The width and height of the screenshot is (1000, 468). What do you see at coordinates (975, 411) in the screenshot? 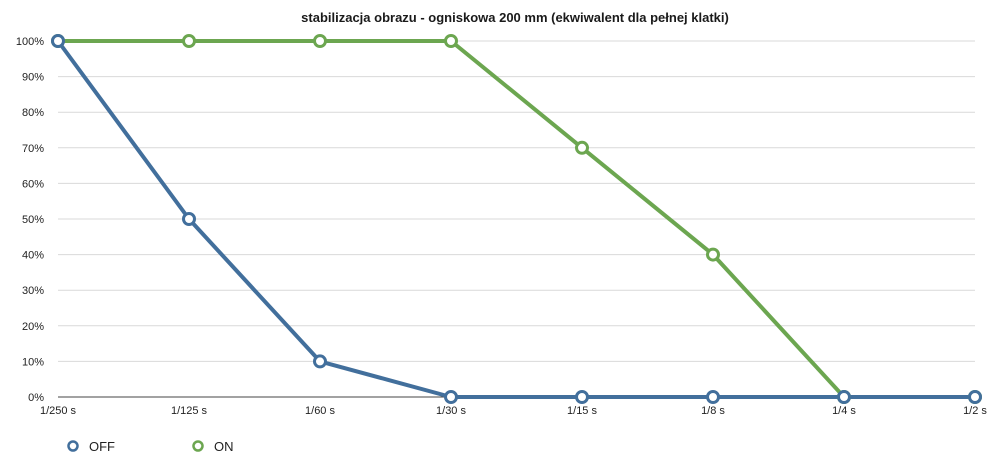
I see `x-tick-label: 1/2 s` at bounding box center [975, 411].